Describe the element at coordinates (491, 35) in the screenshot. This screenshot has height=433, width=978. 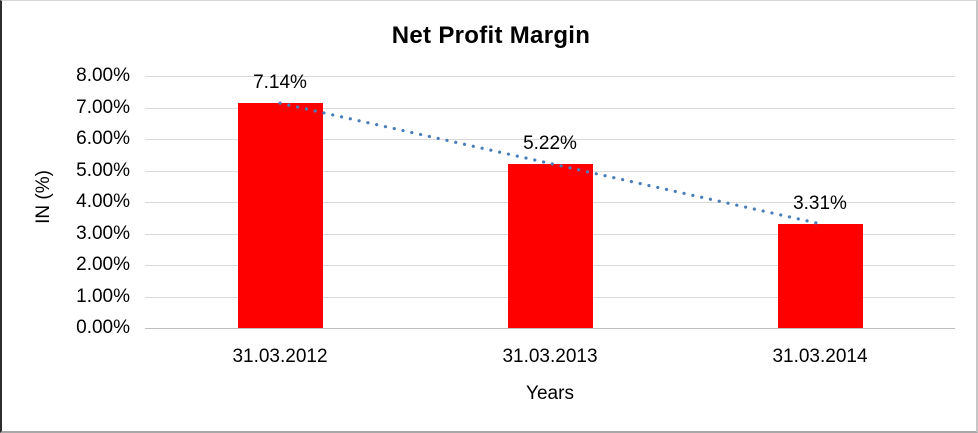
I see `chart-title: Net Profit Margin` at that location.